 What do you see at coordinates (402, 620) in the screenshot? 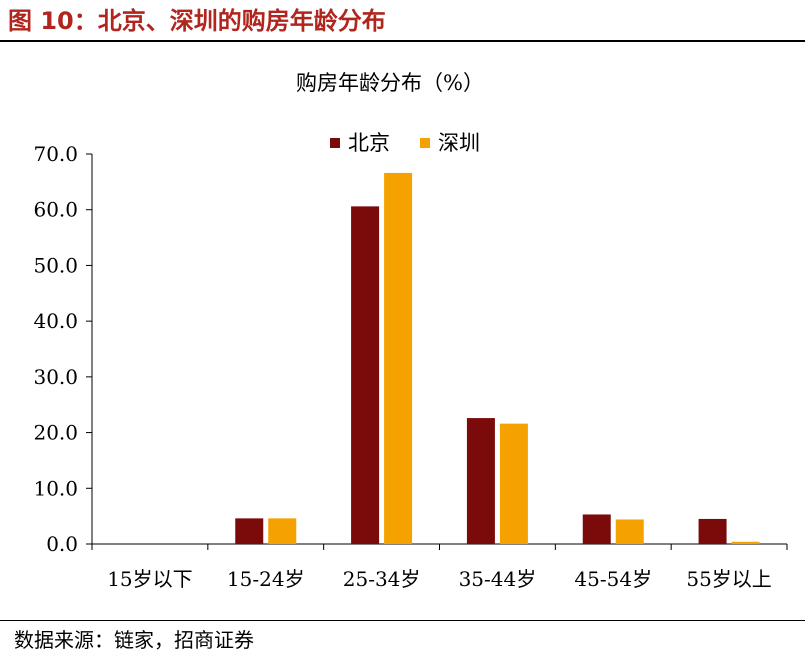
I see `bottom-rule` at bounding box center [402, 620].